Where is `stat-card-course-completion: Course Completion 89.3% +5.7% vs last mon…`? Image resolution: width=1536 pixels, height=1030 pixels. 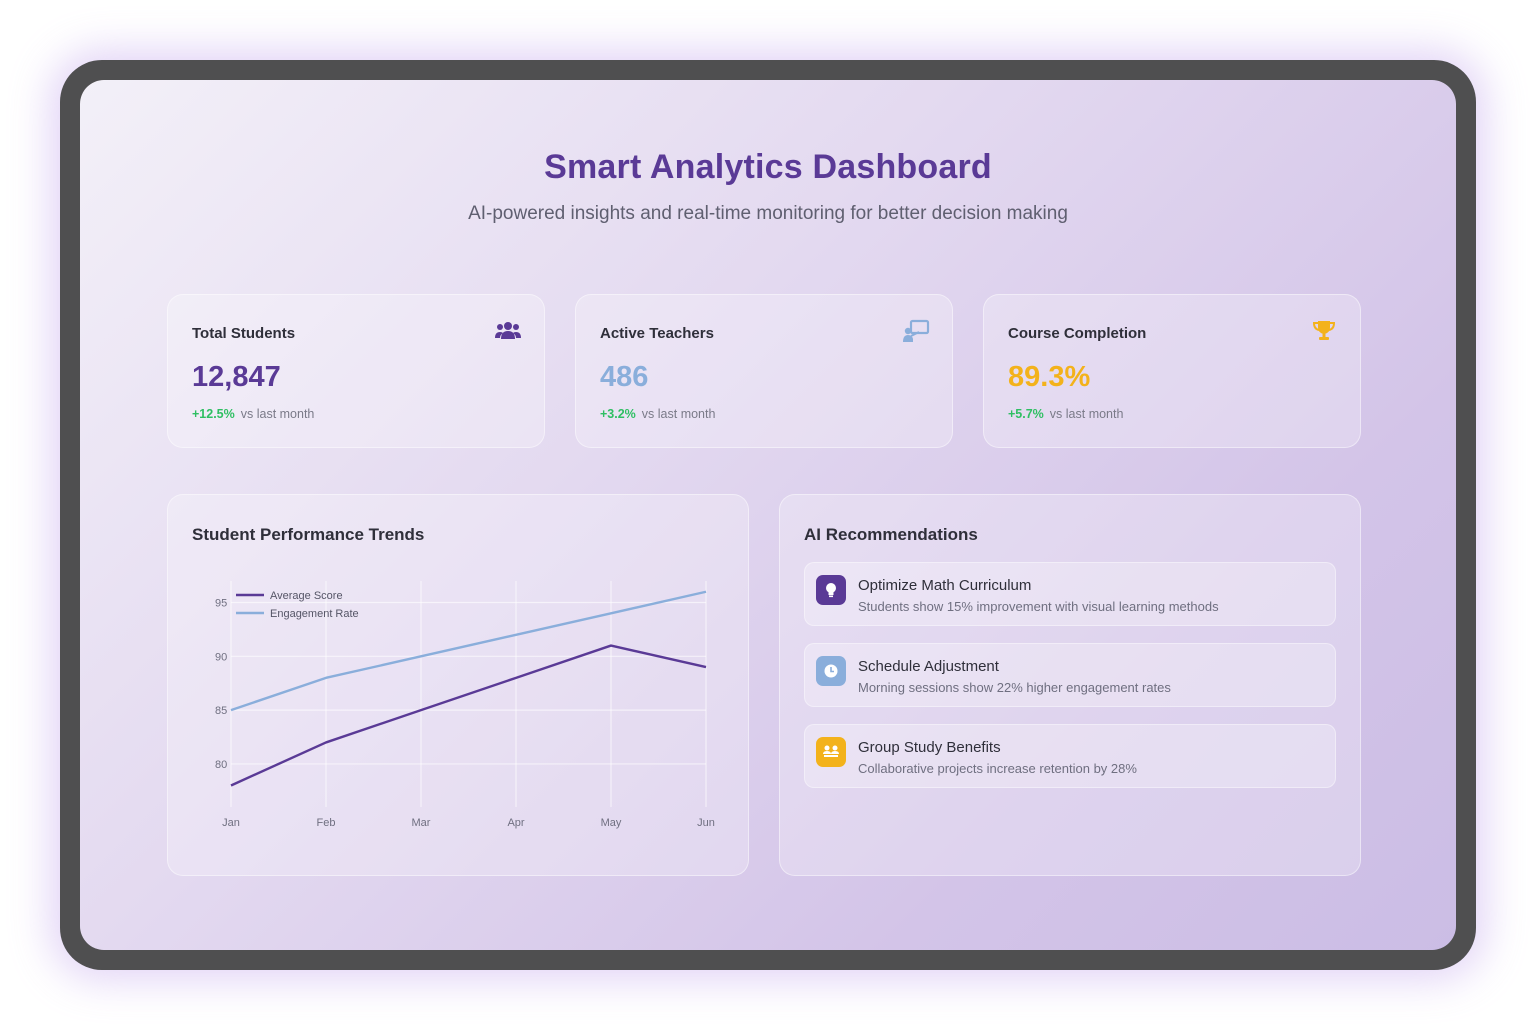 stat-card-course-completion: Course Completion 89.3% +5.7% vs last mon… is located at coordinates (1172, 371).